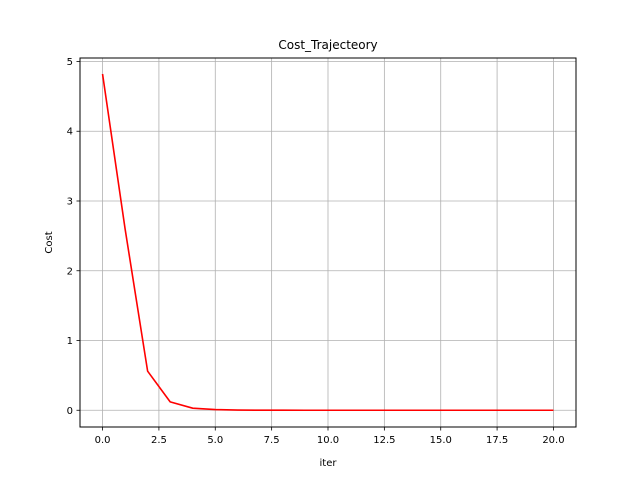 This screenshot has height=480, width=640. I want to click on y-tick-label: 2, so click(70, 271).